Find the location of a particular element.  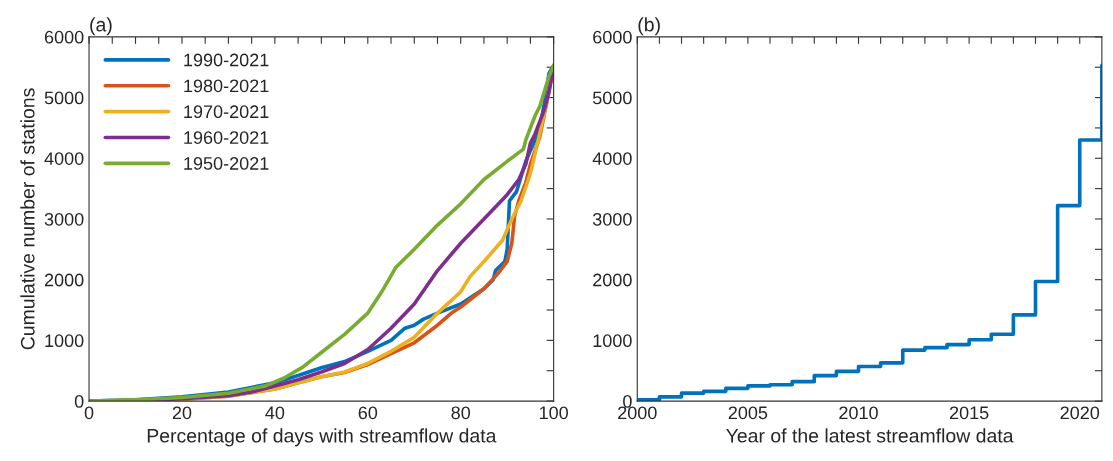

x-tick-label: 20 is located at coordinates (182, 413).